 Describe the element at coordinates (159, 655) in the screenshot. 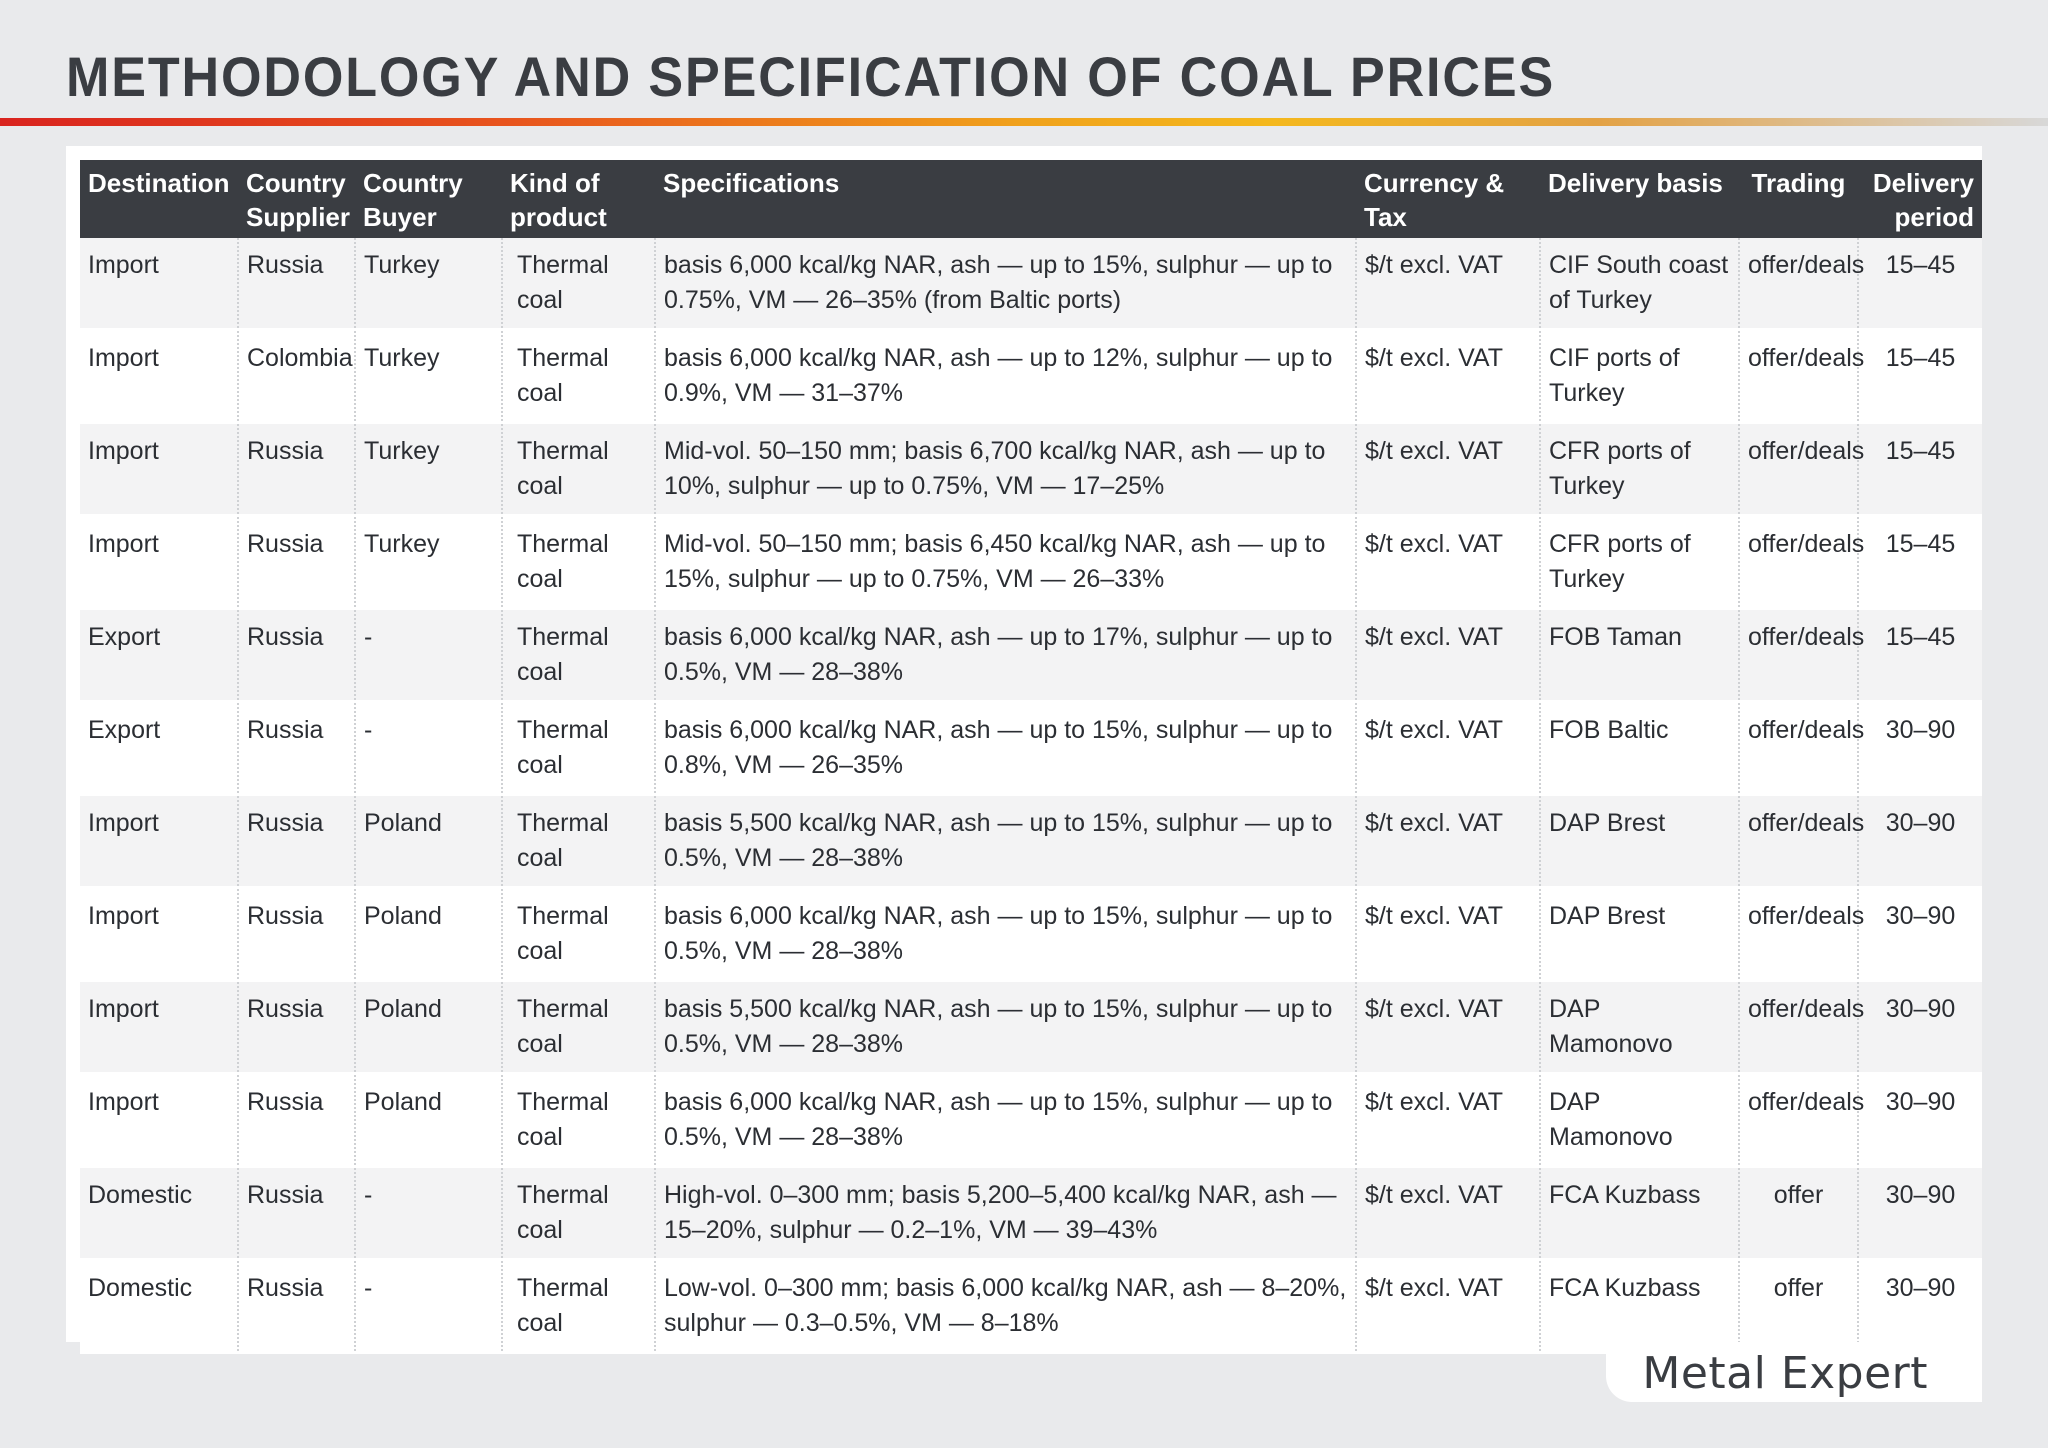

I see `cell-destination: Export` at that location.